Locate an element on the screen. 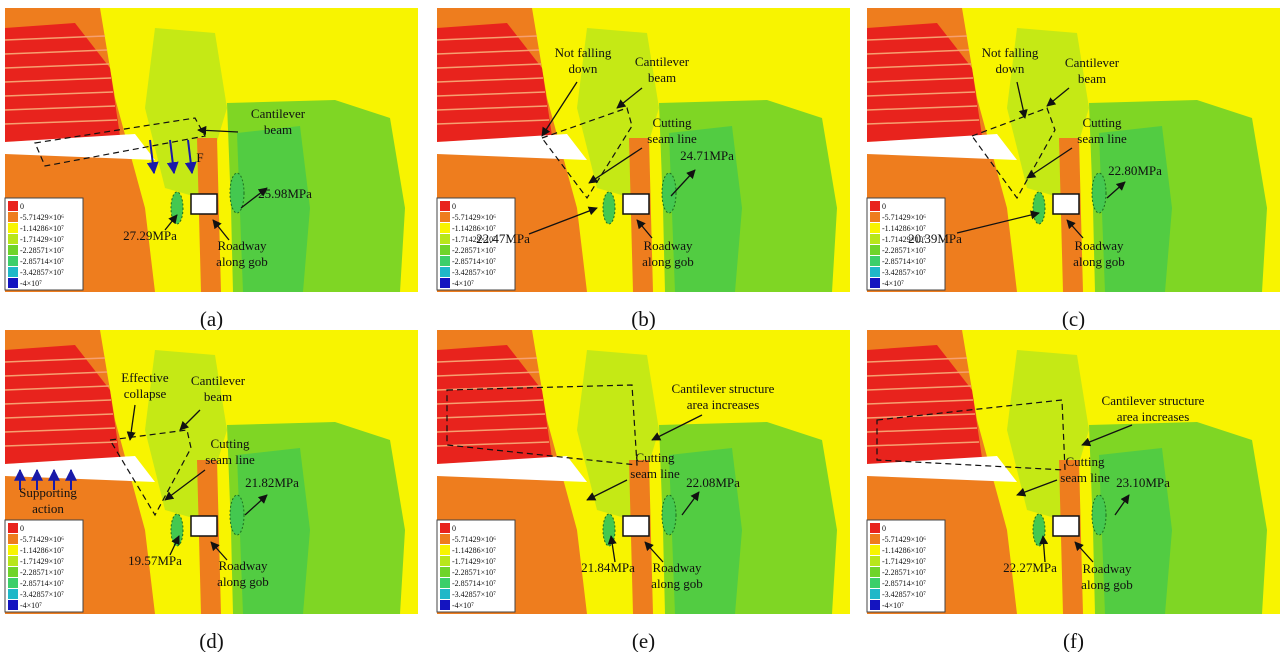  cantilever-box is located at coordinates (971, 435).